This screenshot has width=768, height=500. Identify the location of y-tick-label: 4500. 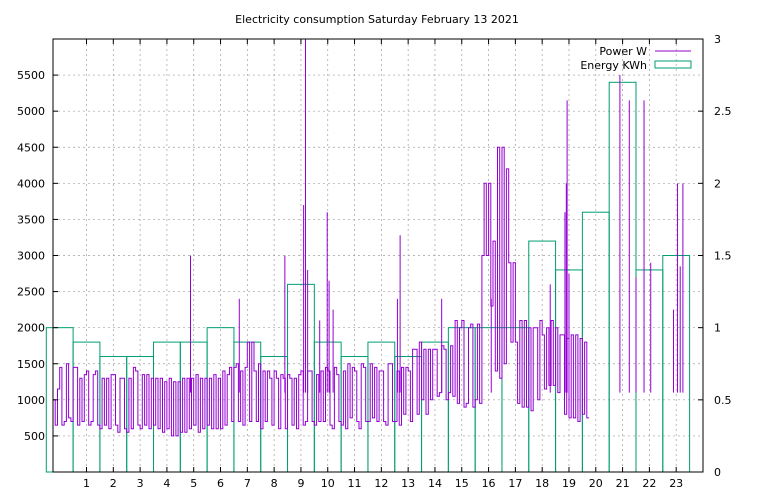
(31, 147).